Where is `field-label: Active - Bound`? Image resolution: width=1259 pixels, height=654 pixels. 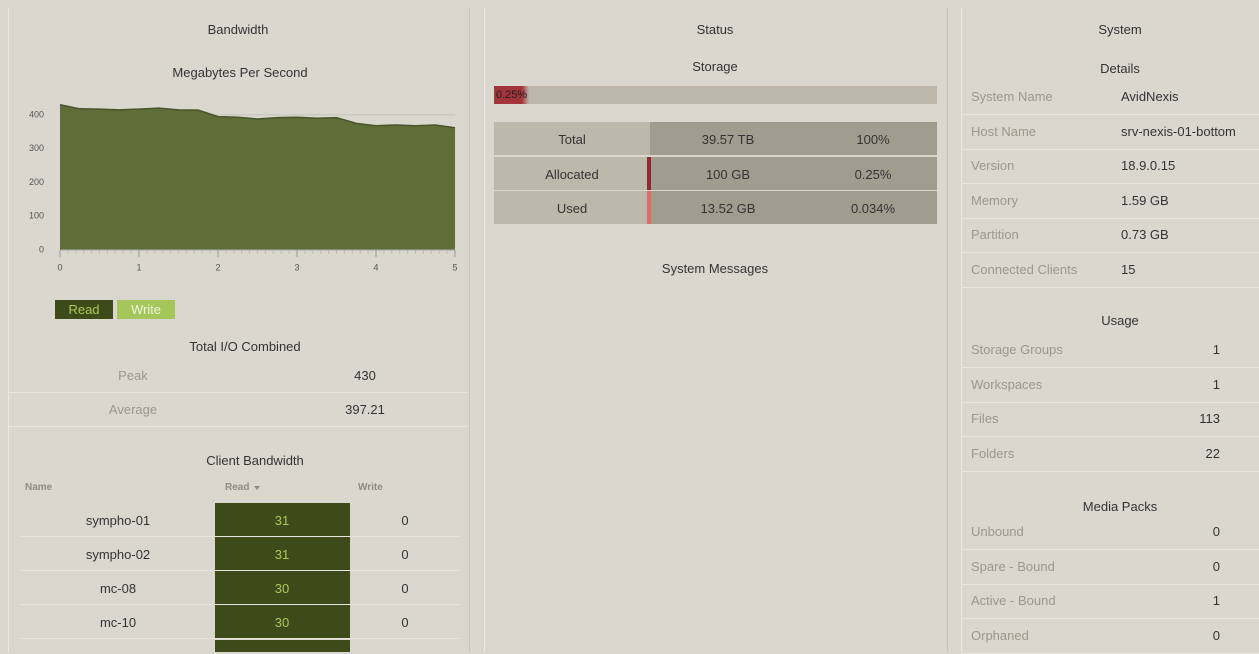
field-label: Active - Bound is located at coordinates (1013, 601).